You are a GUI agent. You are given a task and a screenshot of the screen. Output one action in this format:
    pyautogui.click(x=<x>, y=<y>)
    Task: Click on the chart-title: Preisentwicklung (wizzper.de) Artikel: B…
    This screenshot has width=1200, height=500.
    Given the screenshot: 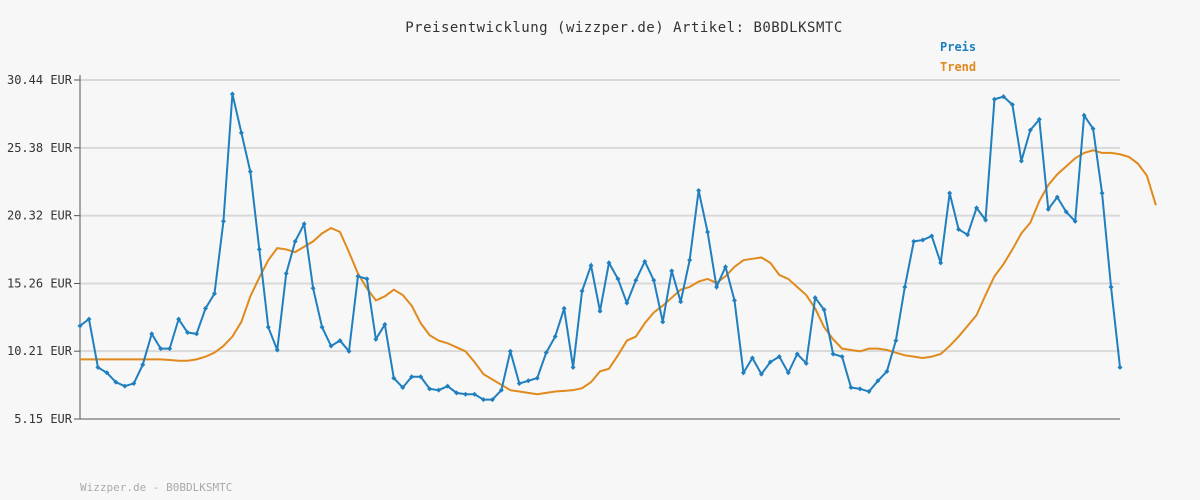 What is the action you would take?
    pyautogui.click(x=624, y=28)
    